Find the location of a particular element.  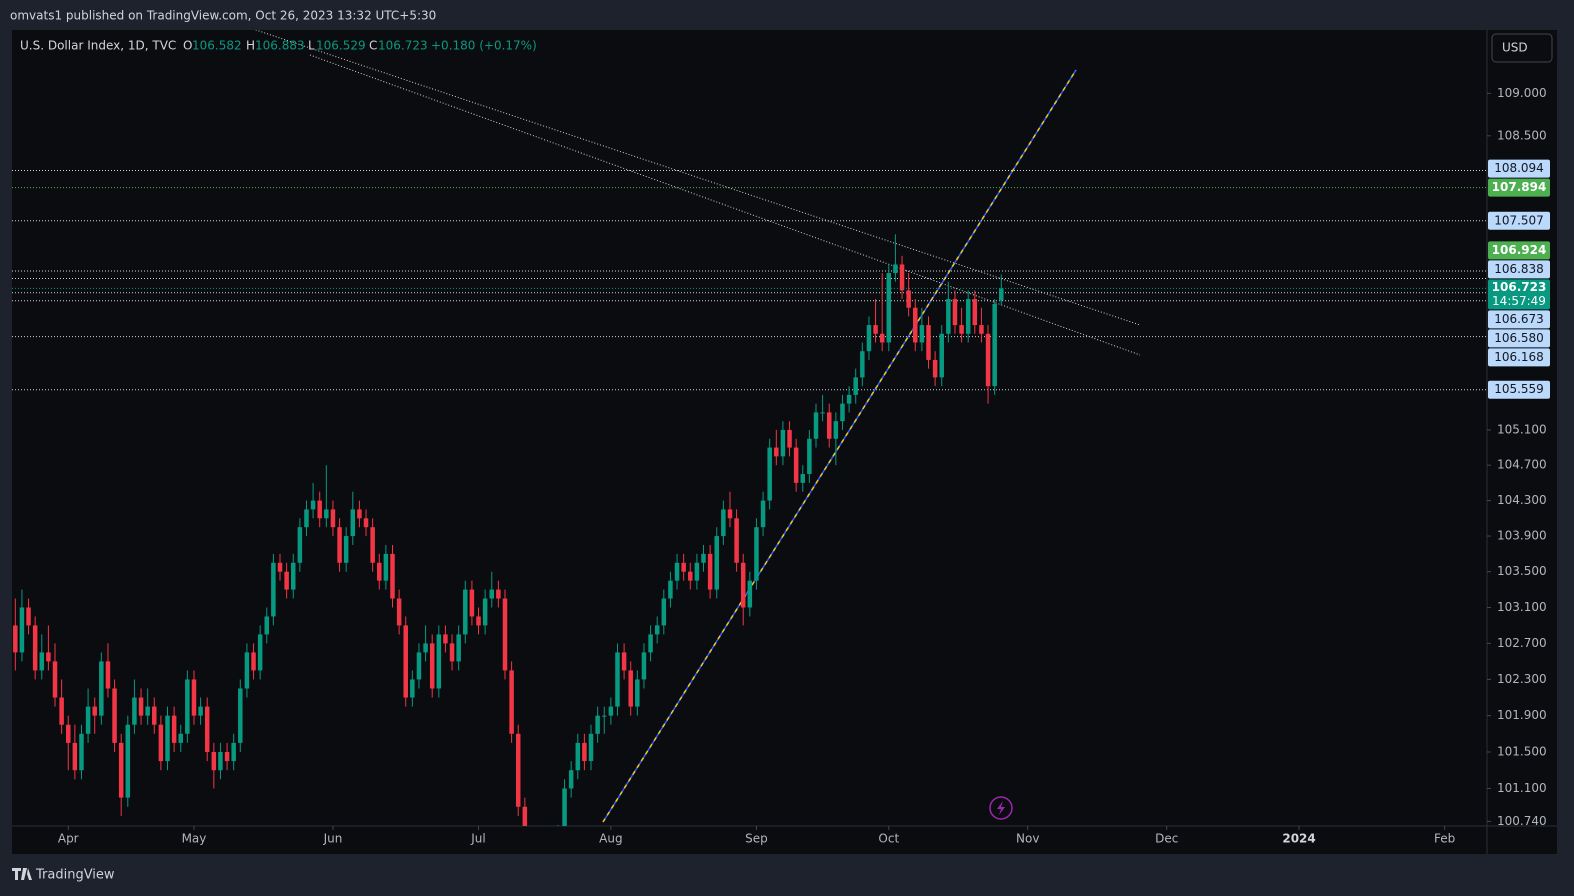

price-label: 106.168 is located at coordinates (1519, 357).